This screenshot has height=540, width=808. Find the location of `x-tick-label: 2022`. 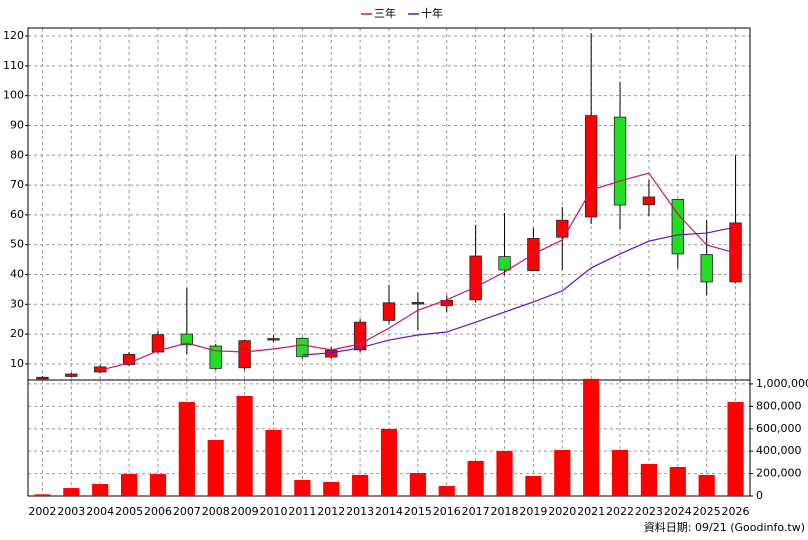

x-tick-label: 2022 is located at coordinates (620, 511).